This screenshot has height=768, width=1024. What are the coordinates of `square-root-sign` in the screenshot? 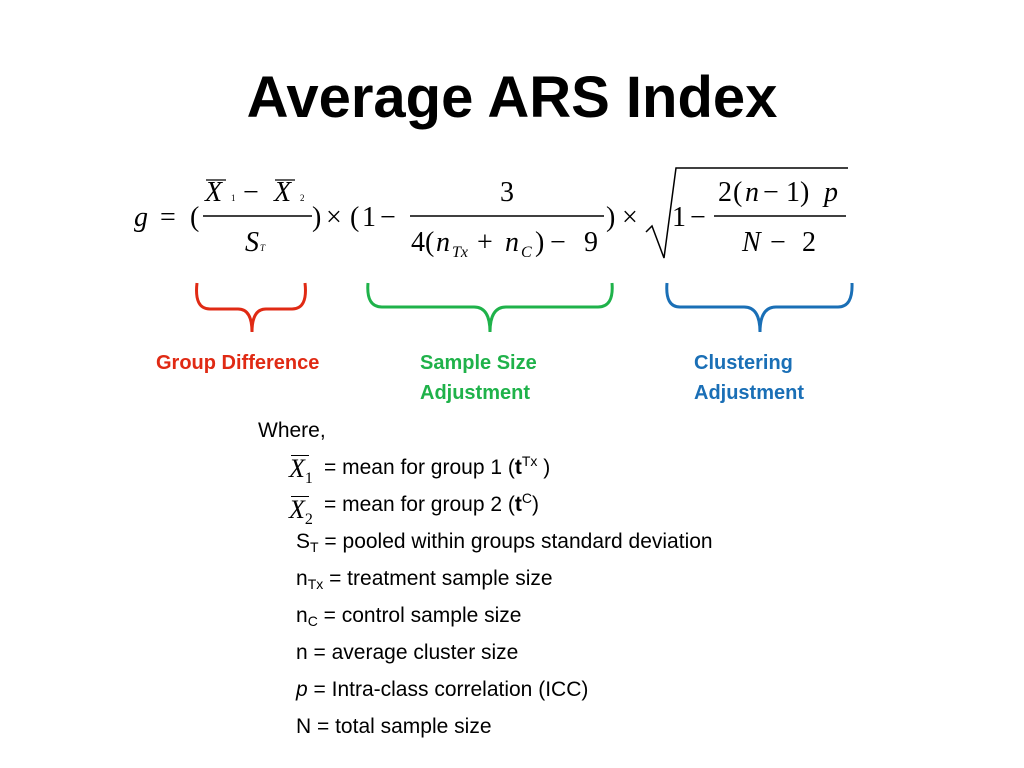 It's located at (746, 213).